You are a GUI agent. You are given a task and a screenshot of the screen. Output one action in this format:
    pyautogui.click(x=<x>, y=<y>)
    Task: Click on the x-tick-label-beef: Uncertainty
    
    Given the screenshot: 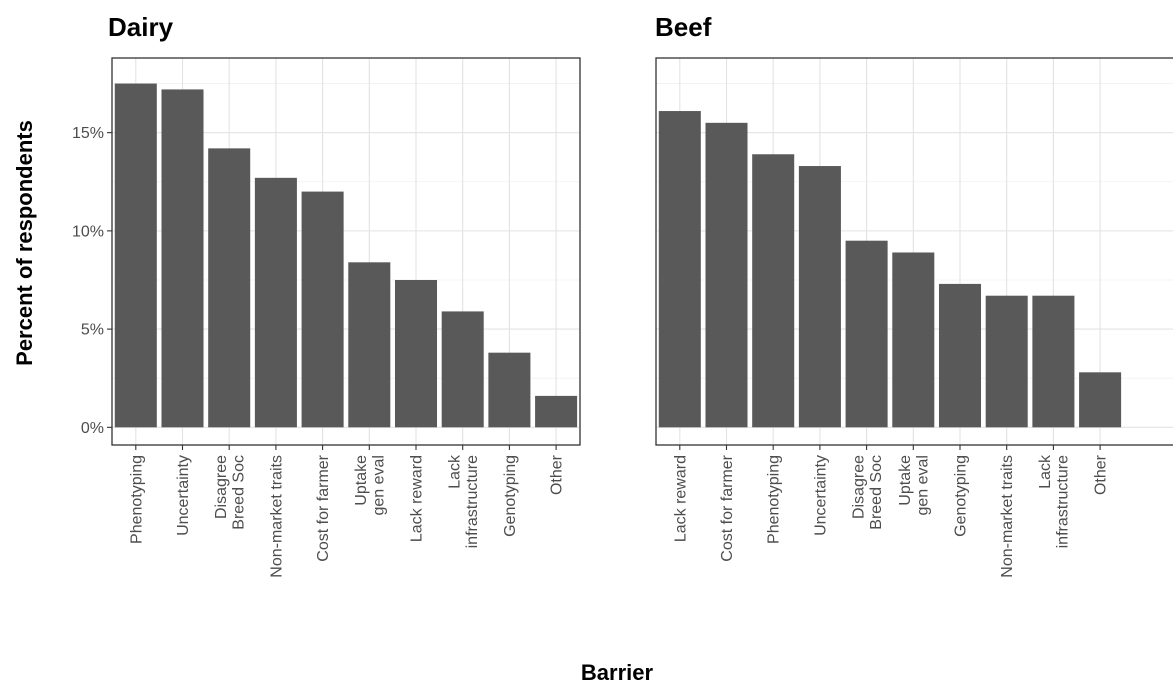 What is the action you would take?
    pyautogui.click(x=820, y=495)
    